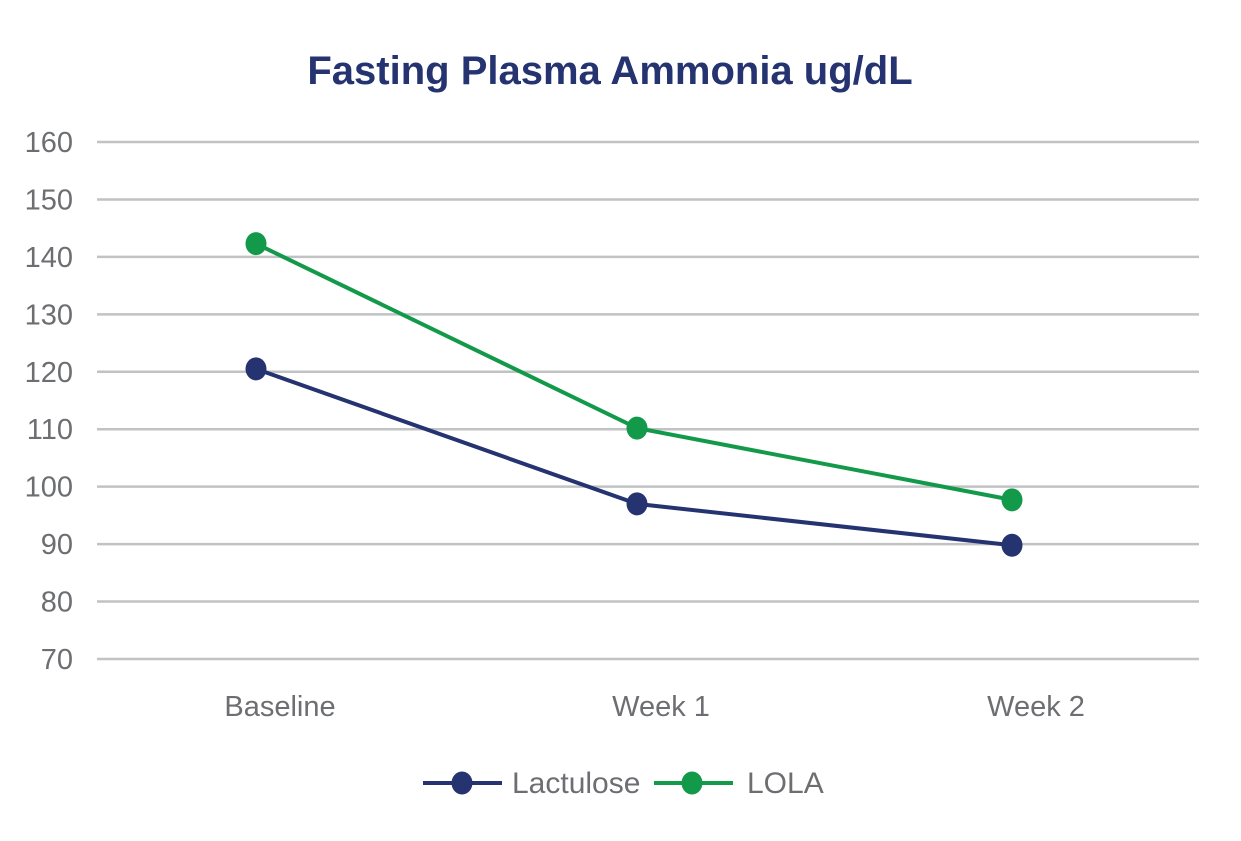 The height and width of the screenshot is (841, 1241). What do you see at coordinates (50, 430) in the screenshot?
I see `y-tick-label: 110` at bounding box center [50, 430].